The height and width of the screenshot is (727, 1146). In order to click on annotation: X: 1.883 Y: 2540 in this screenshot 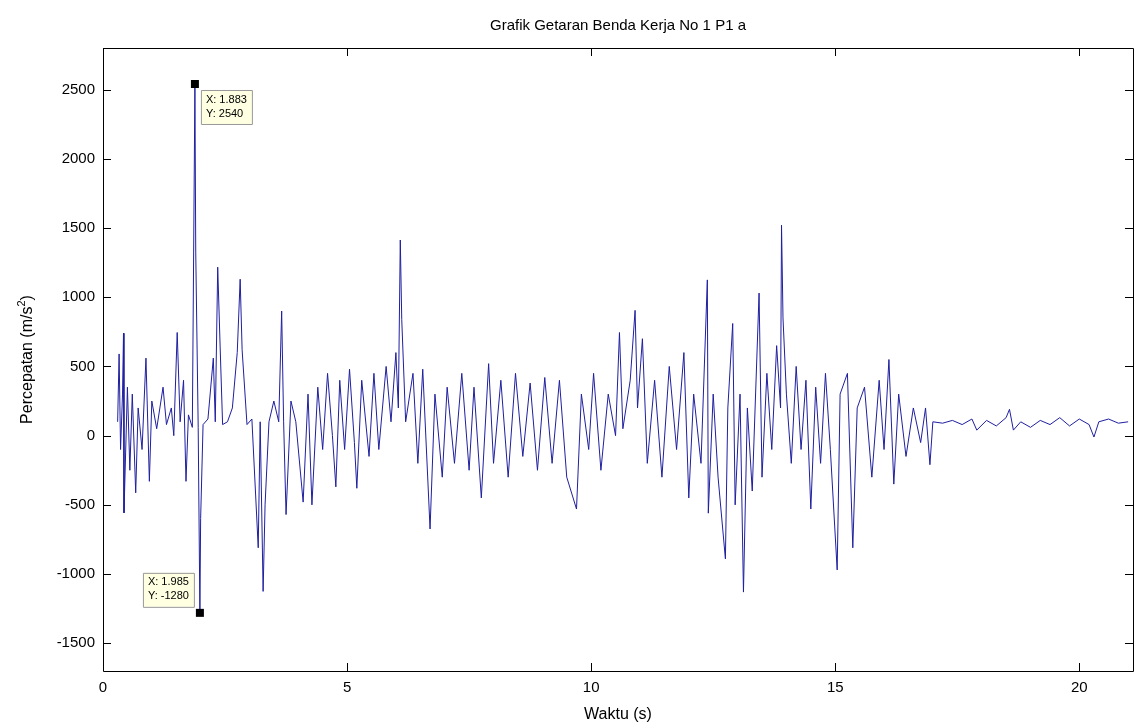, I will do `click(226, 105)`.